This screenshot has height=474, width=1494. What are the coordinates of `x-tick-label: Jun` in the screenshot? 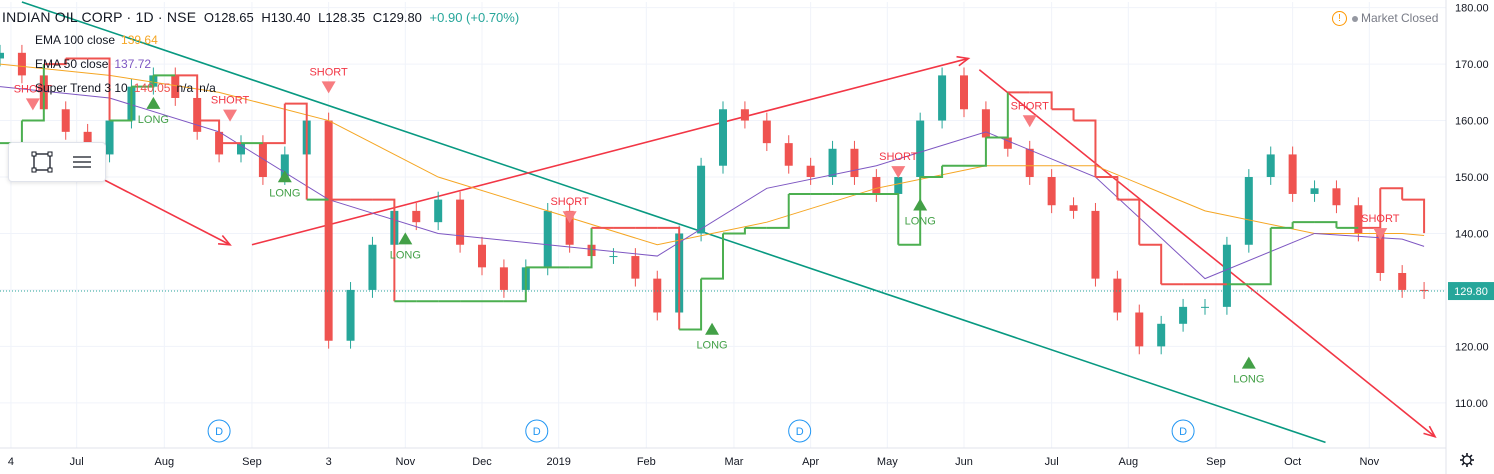 It's located at (964, 462).